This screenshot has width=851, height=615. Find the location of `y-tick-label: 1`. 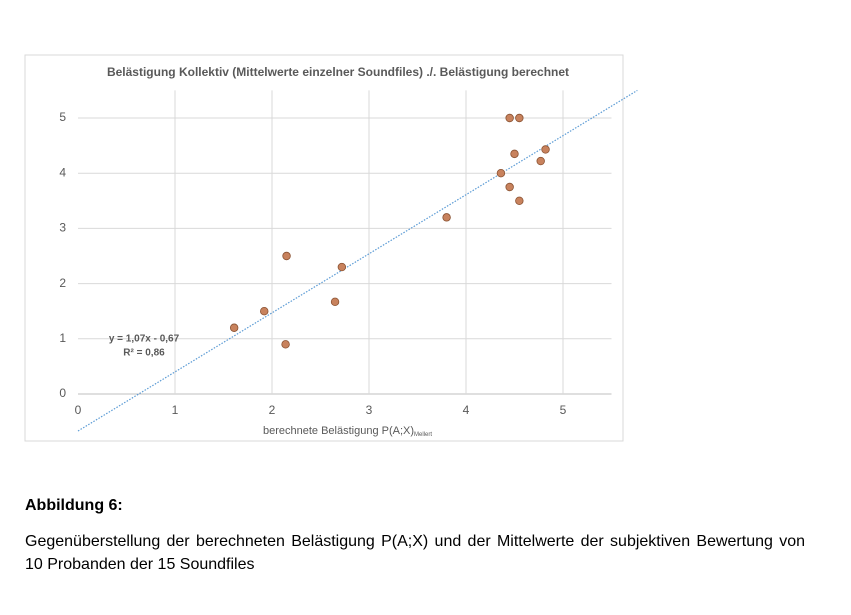

y-tick-label: 1 is located at coordinates (62, 338).